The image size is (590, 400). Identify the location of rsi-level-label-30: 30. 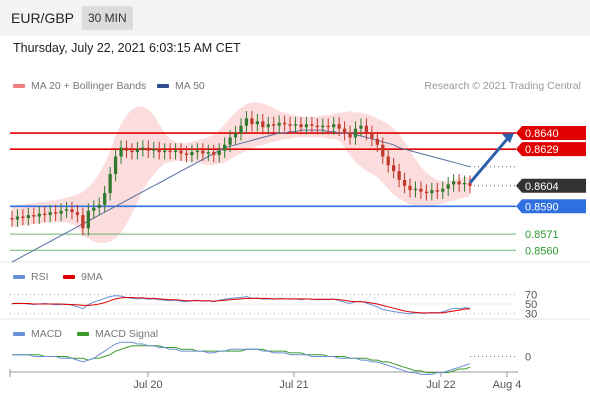
(531, 314).